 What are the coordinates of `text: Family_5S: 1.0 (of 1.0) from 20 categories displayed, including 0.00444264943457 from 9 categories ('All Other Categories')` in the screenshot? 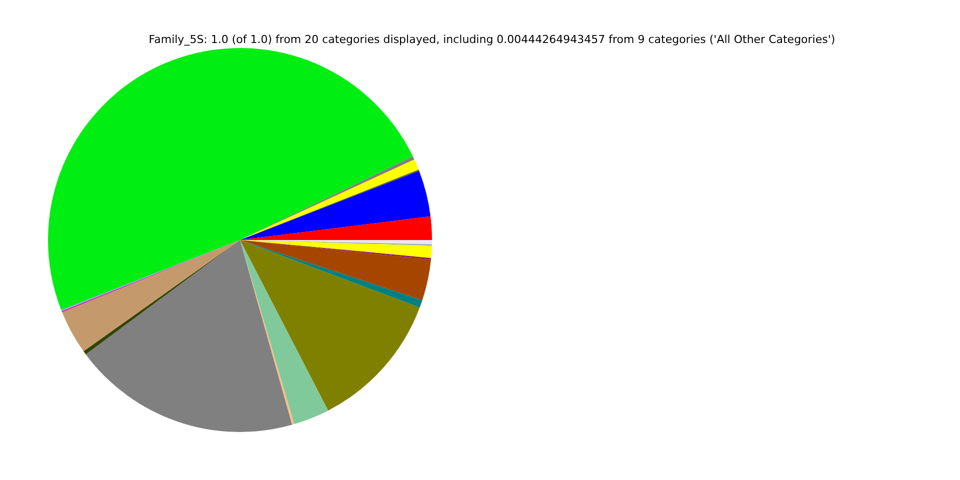 It's located at (492, 39).